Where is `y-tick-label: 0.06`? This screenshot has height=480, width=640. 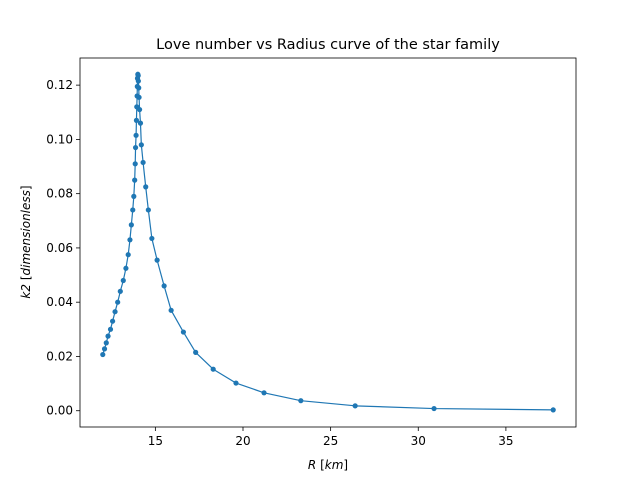 y-tick-label: 0.06 is located at coordinates (59, 248).